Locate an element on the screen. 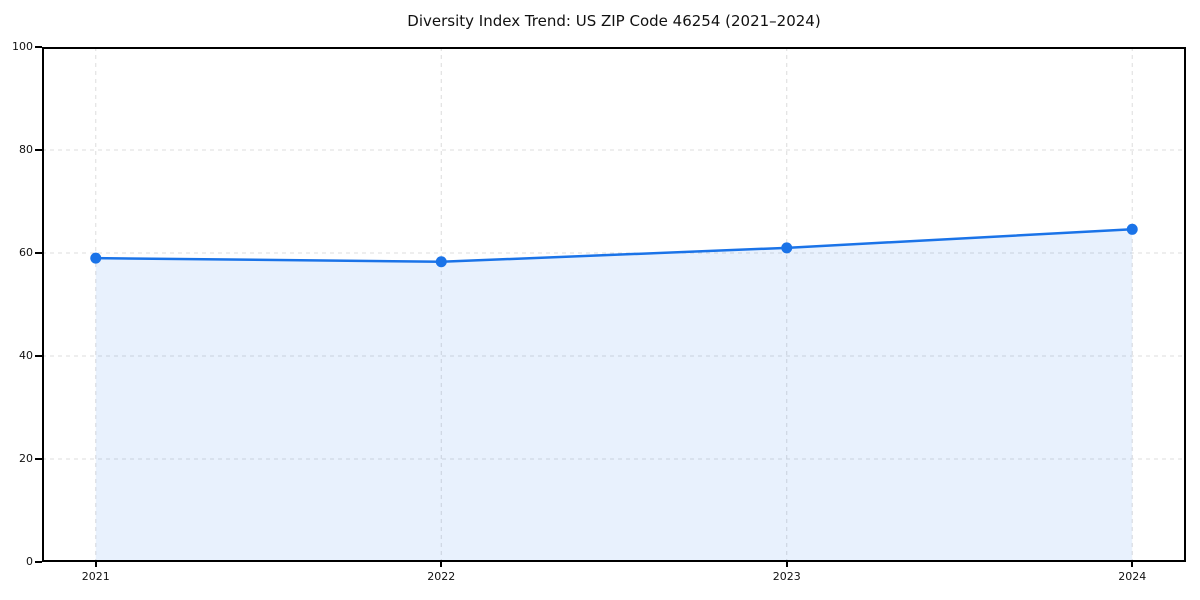 The height and width of the screenshot is (600, 1200). y-axis: 0 20 40 60 80 100 is located at coordinates (21, 304).